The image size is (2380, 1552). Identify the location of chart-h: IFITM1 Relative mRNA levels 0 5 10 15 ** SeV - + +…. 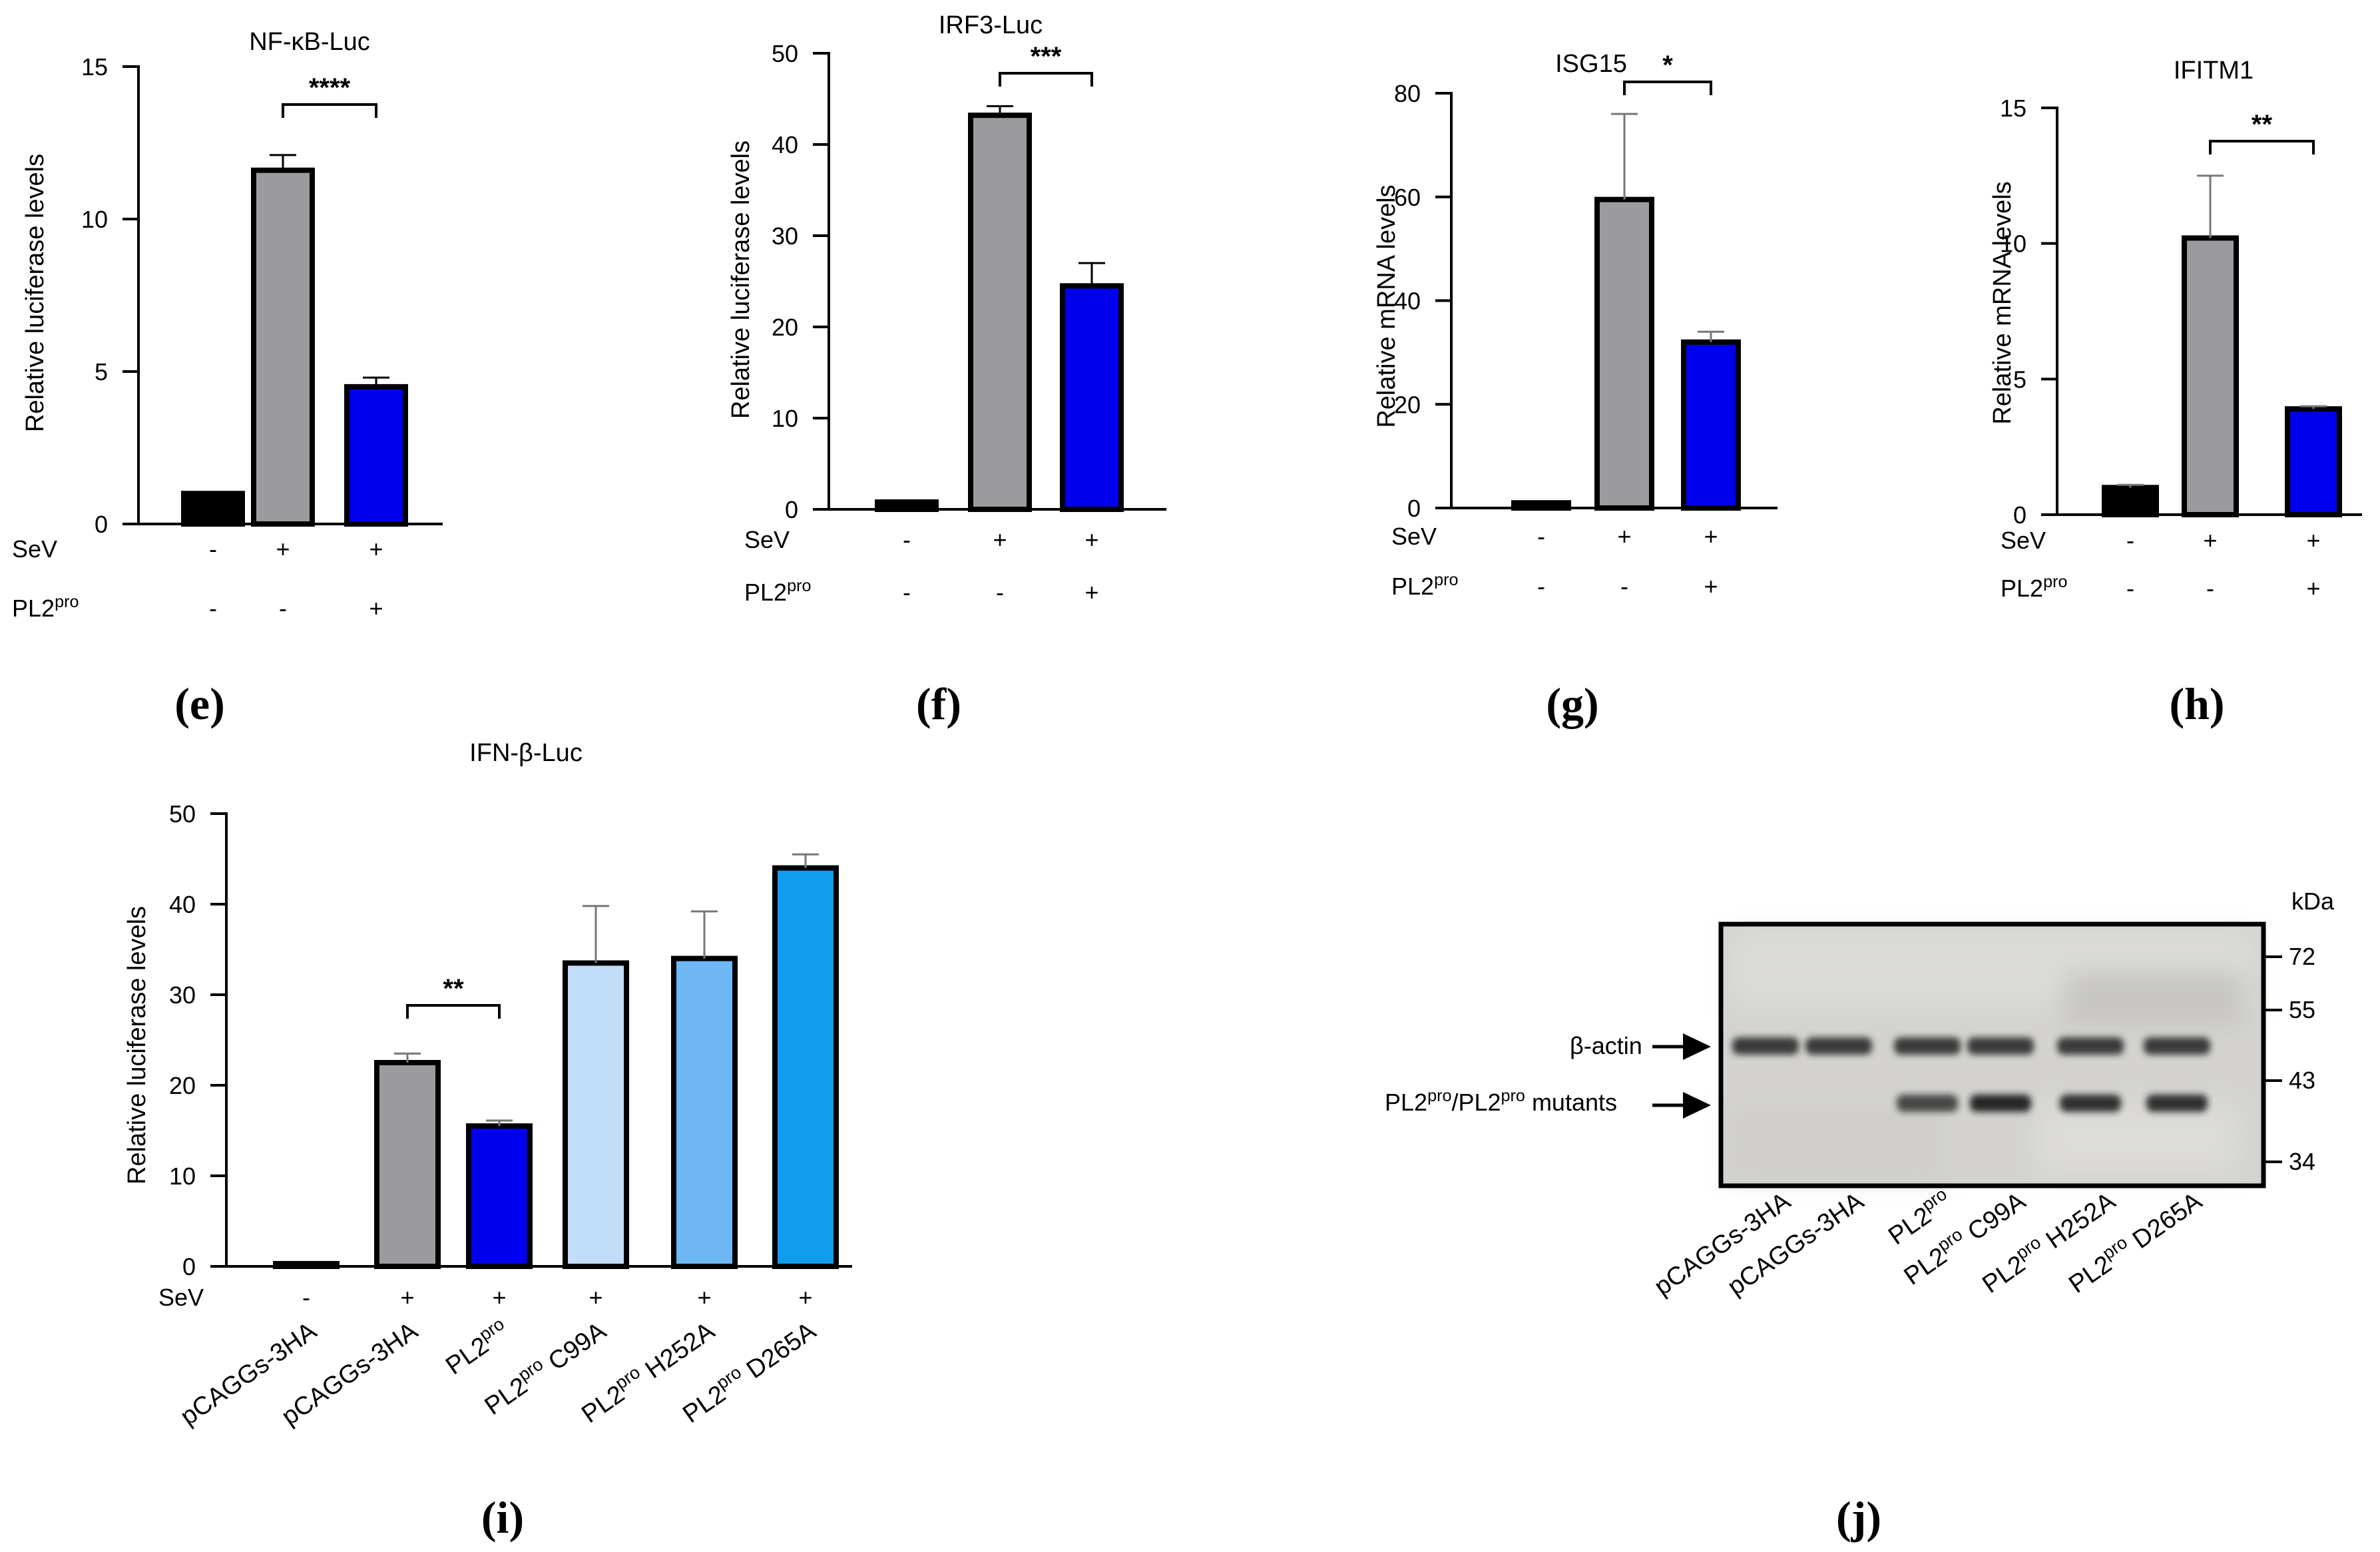
(2175, 393).